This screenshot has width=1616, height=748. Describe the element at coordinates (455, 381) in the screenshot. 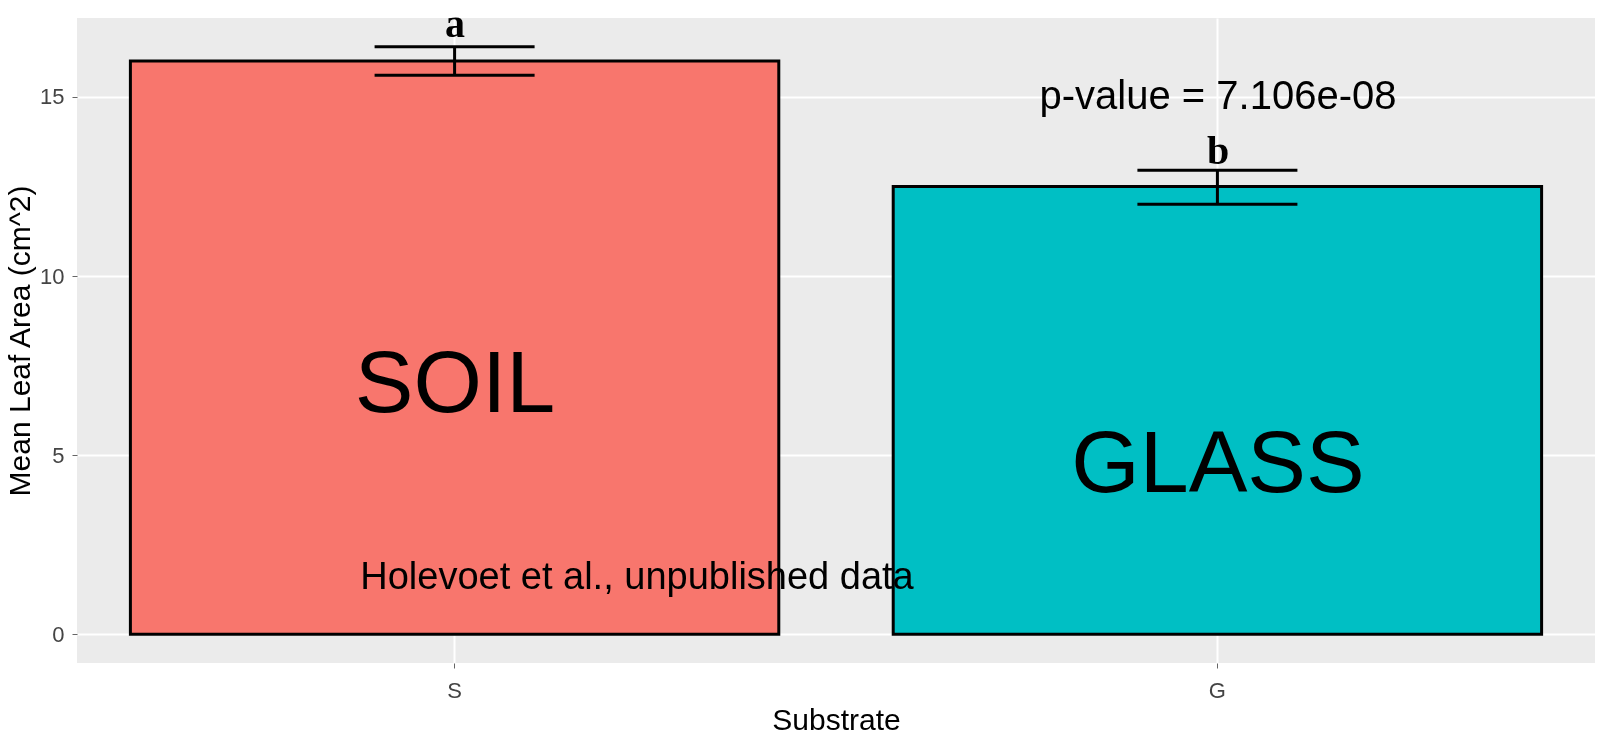

I see `annotation: SOIL` at that location.